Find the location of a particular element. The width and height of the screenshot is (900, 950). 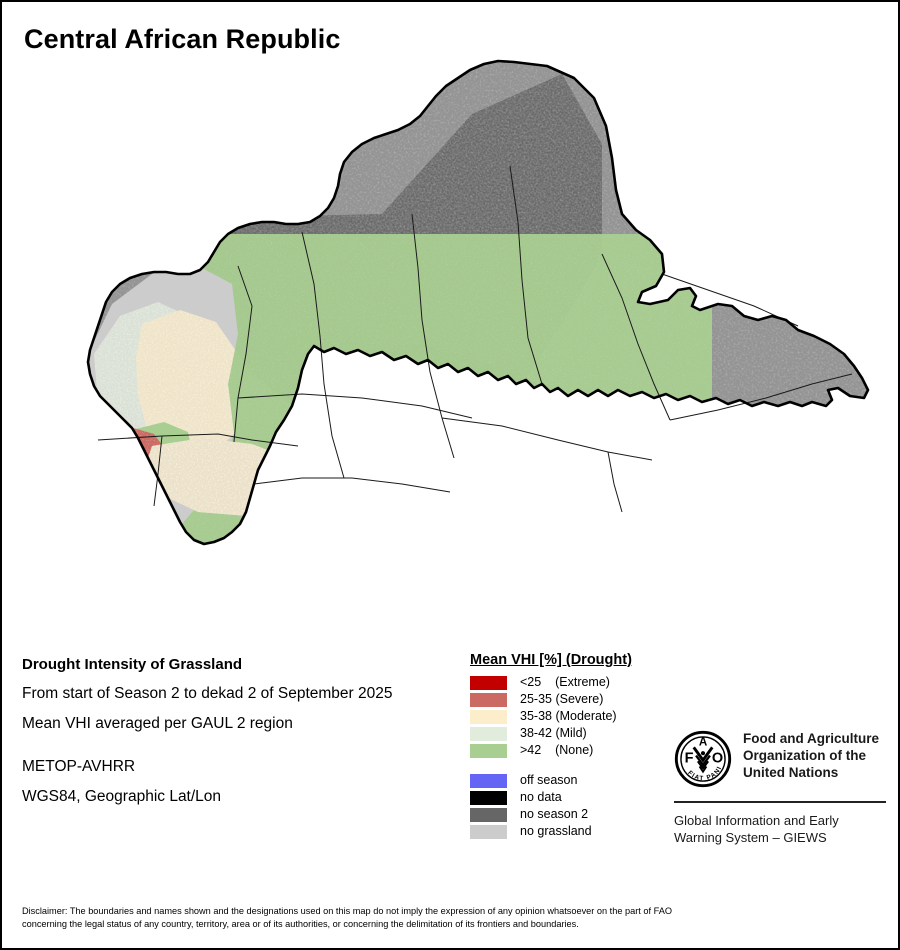

fao-name-line2: Organization of the is located at coordinates (804, 755).